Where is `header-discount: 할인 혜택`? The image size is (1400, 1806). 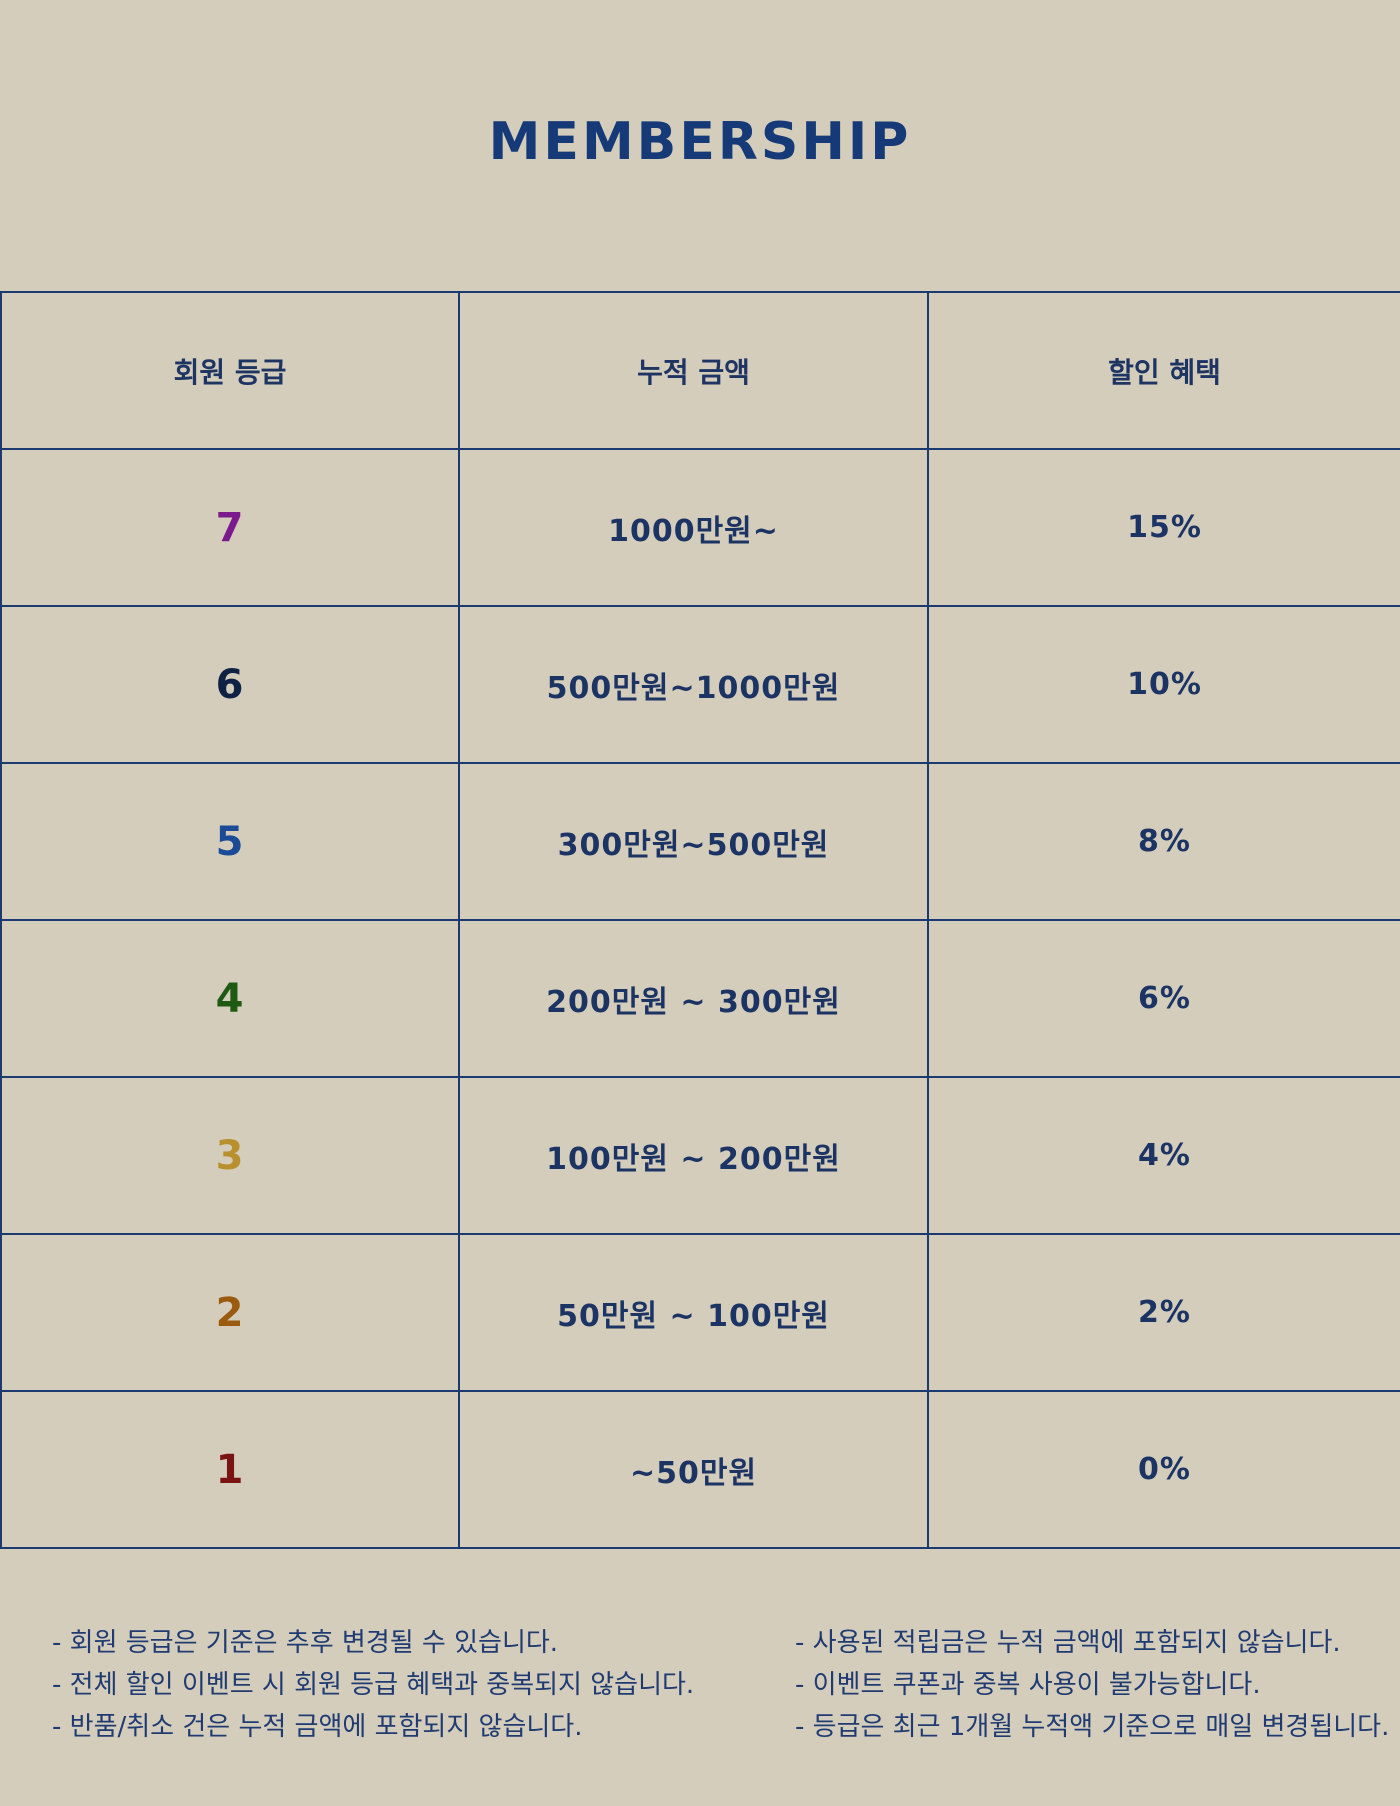 header-discount: 할인 혜택 is located at coordinates (1163, 370).